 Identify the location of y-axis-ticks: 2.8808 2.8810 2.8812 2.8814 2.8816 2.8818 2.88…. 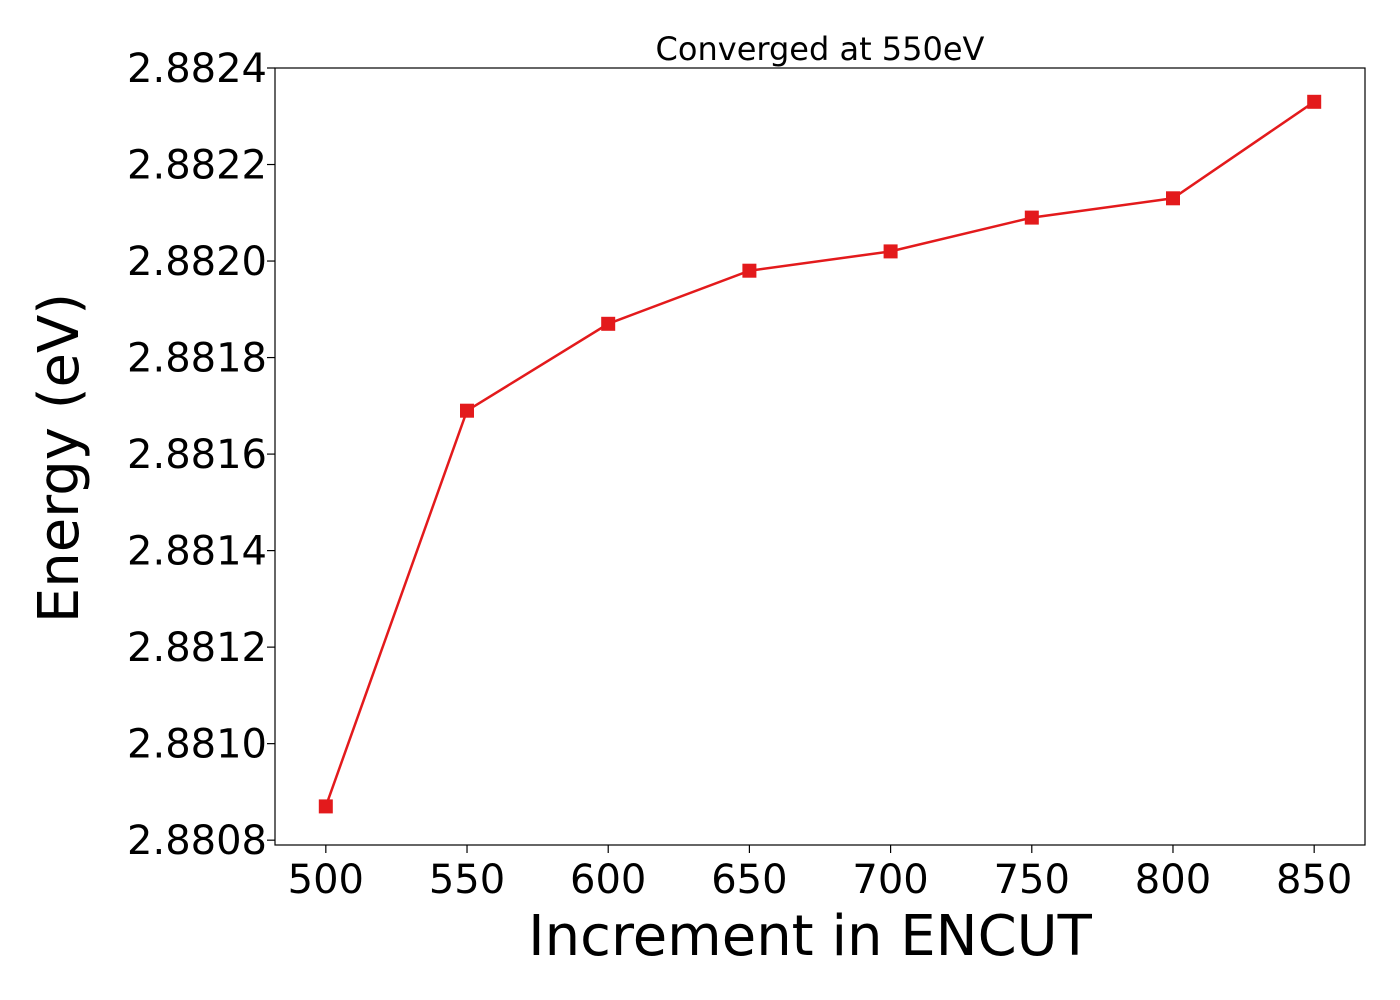
(201, 455).